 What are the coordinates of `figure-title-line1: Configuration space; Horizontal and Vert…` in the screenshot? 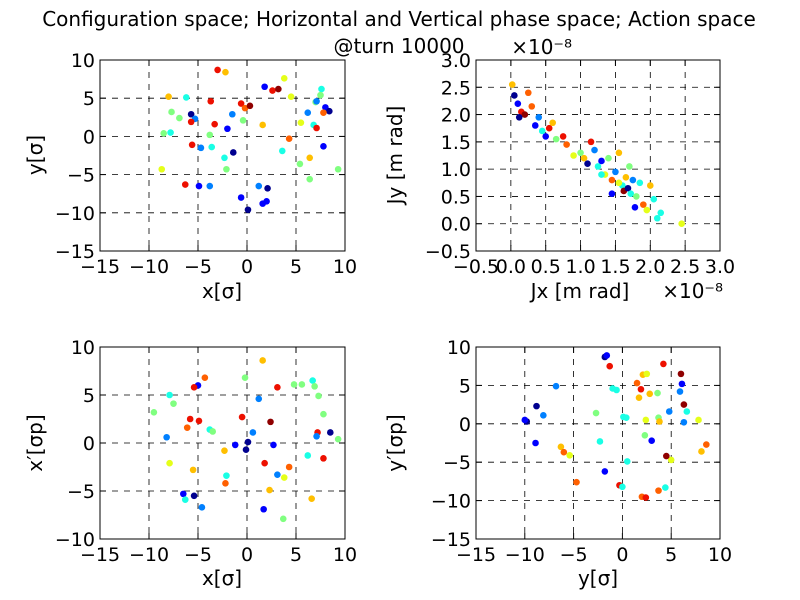 It's located at (399, 19).